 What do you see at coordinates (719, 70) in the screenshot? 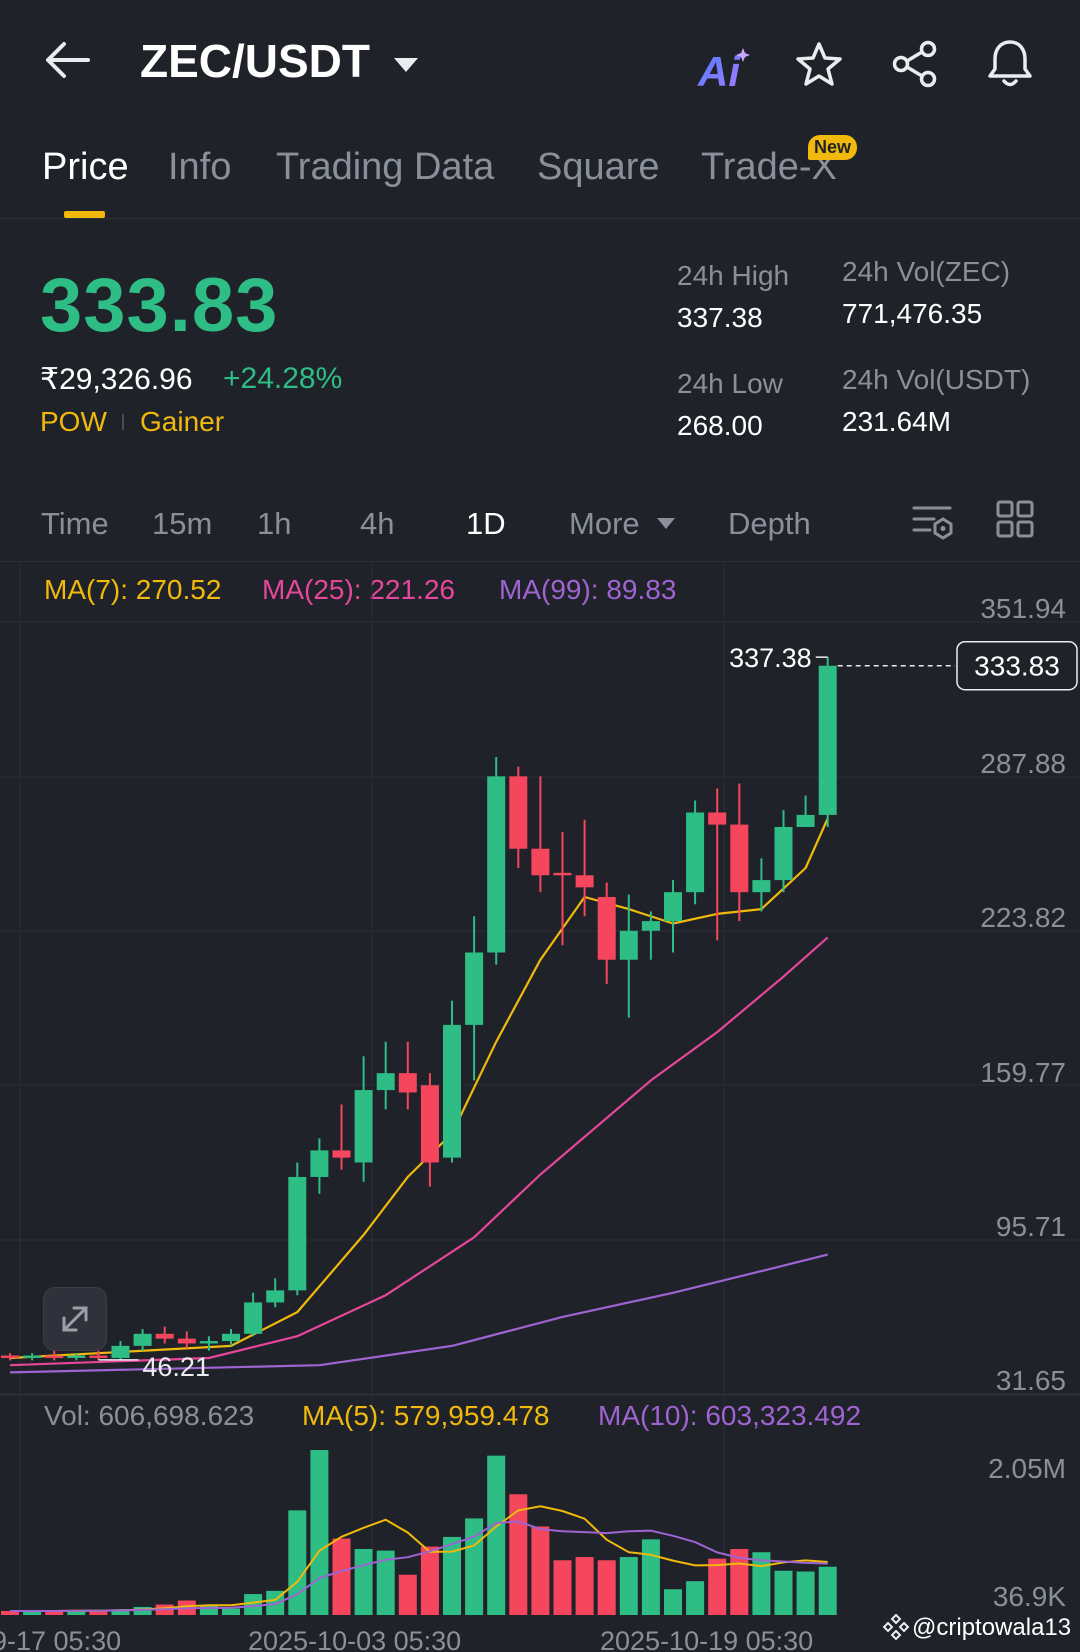
I see `svg-text: Ai` at bounding box center [719, 70].